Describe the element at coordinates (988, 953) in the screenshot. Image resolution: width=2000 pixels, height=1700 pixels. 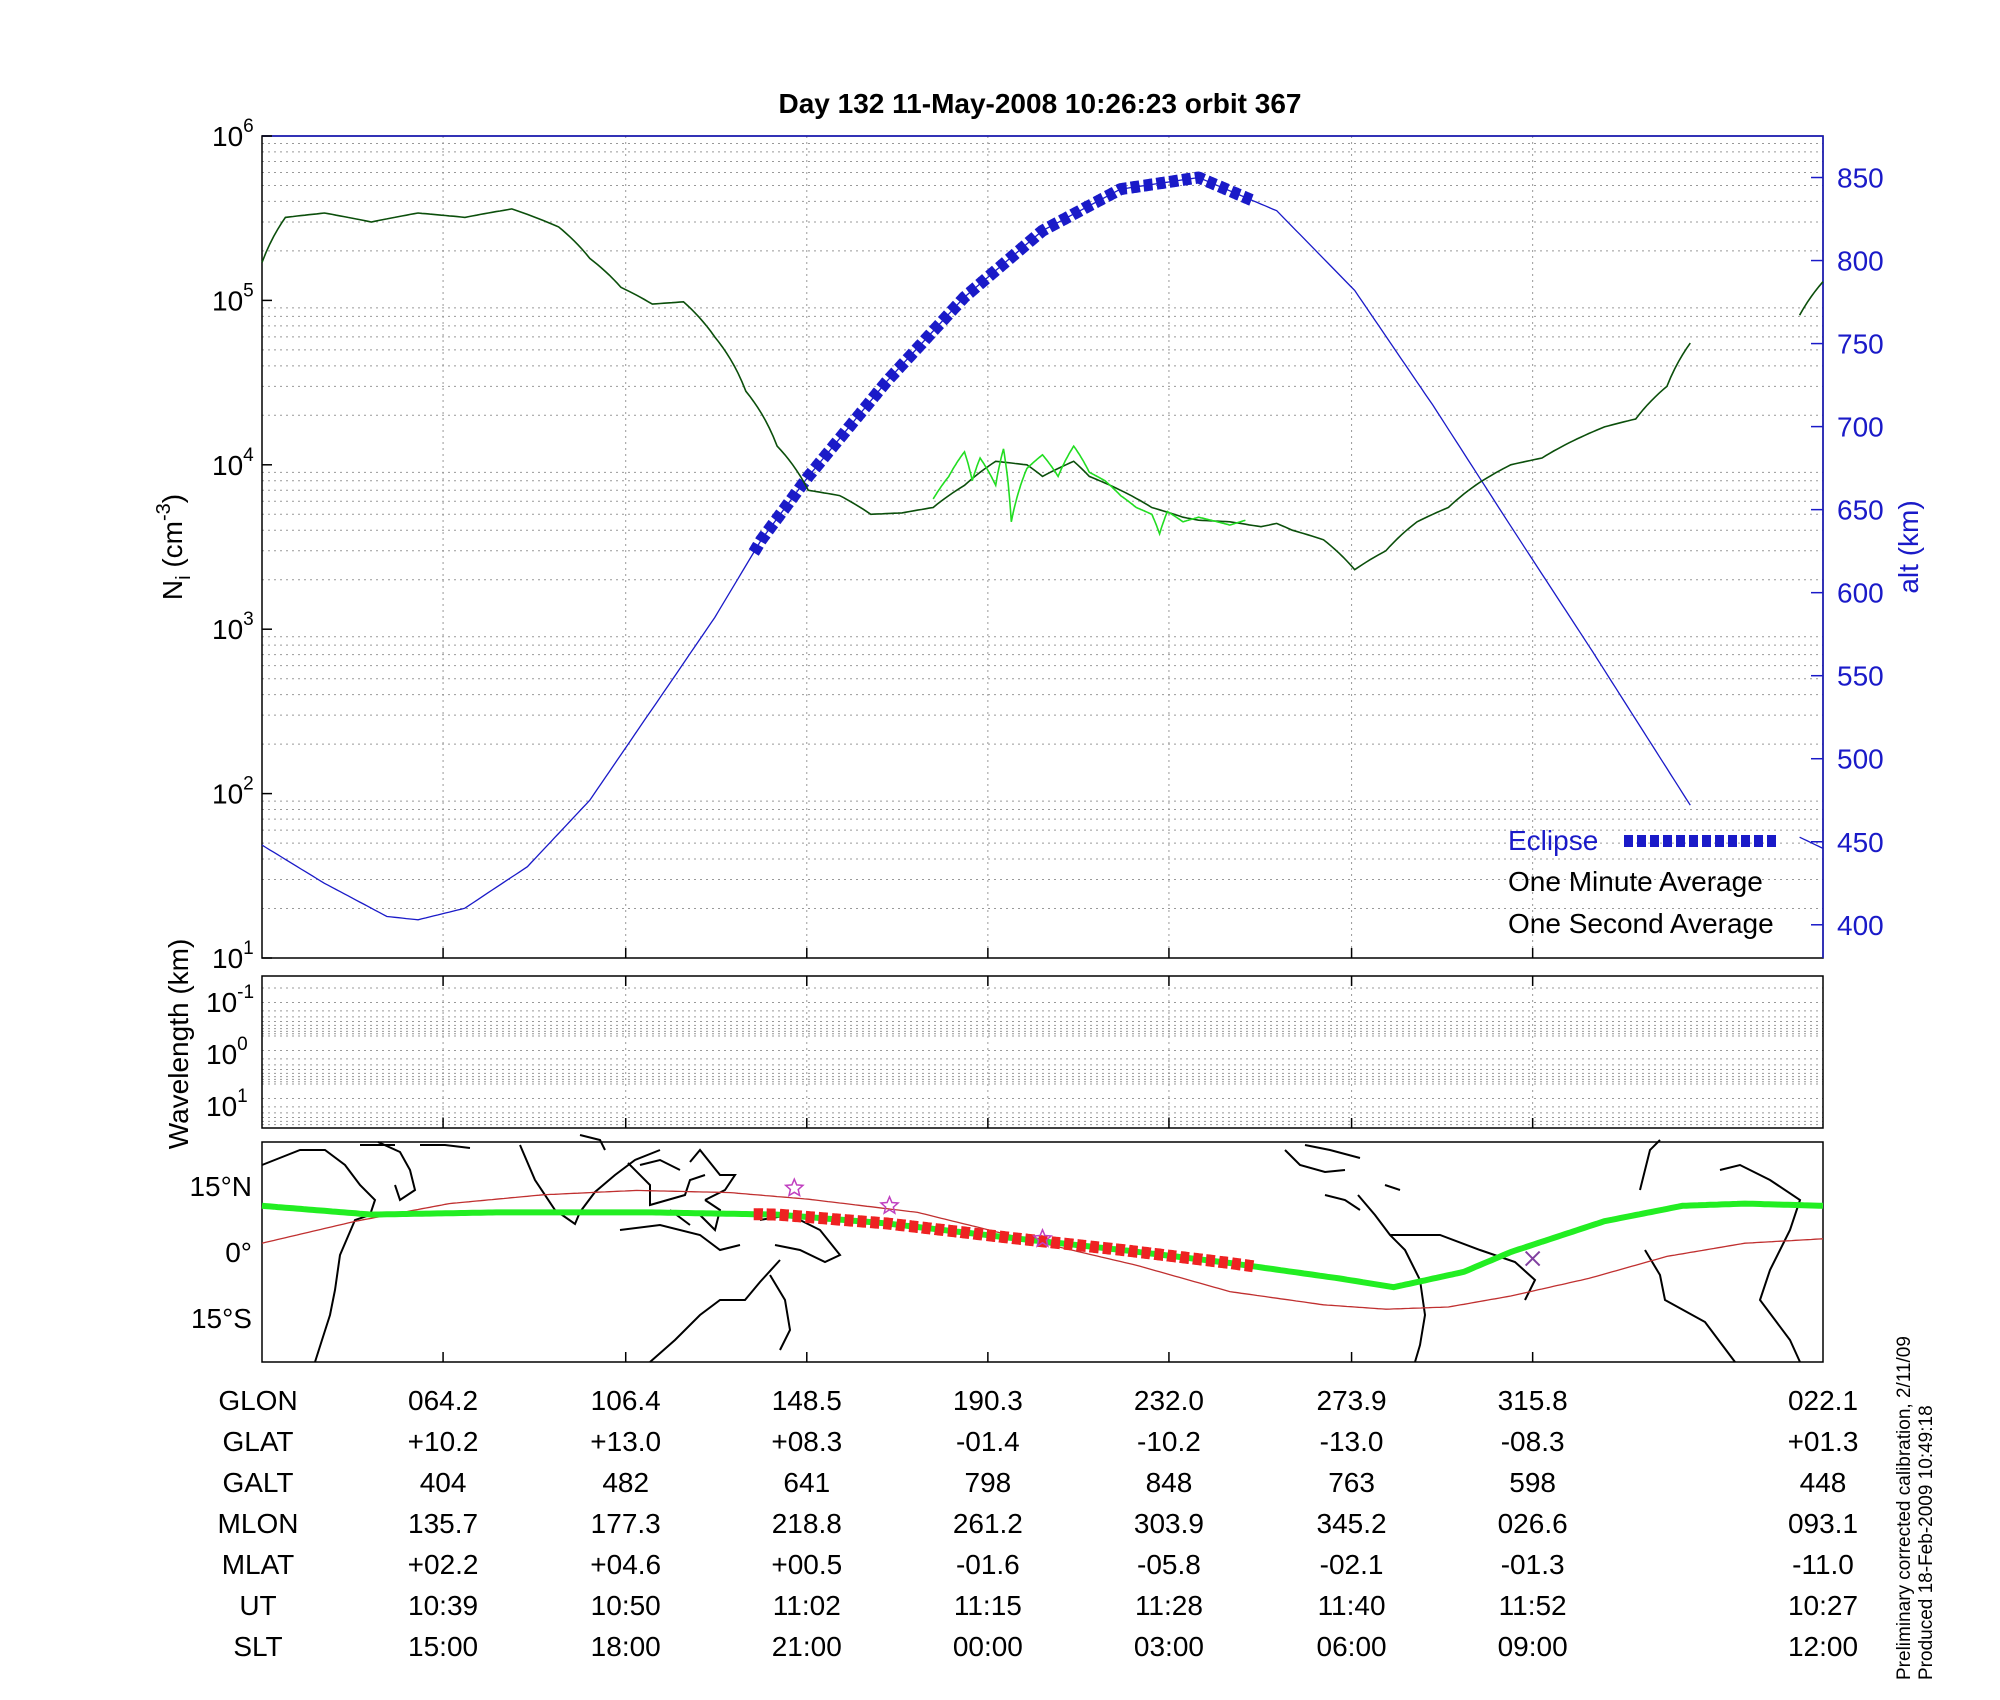
I see `panel1-x-ticks` at that location.